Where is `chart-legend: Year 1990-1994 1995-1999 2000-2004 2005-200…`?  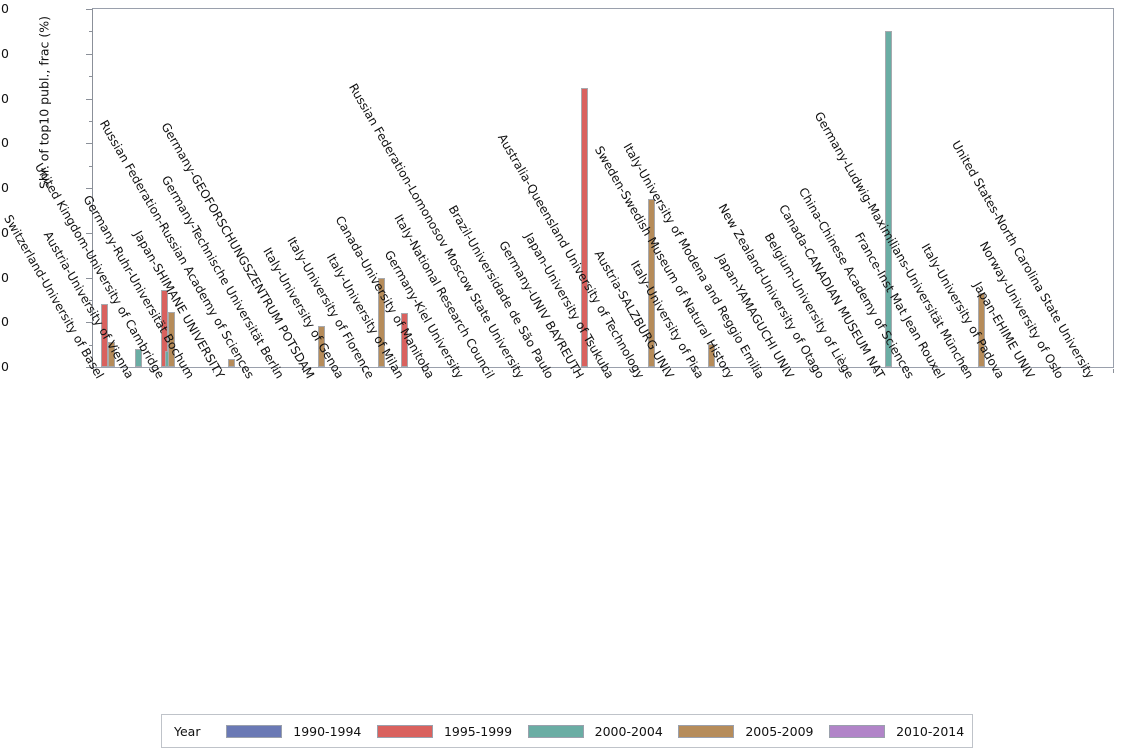
chart-legend: Year 1990-1994 1995-1999 2000-2004 2005-200… is located at coordinates (567, 731).